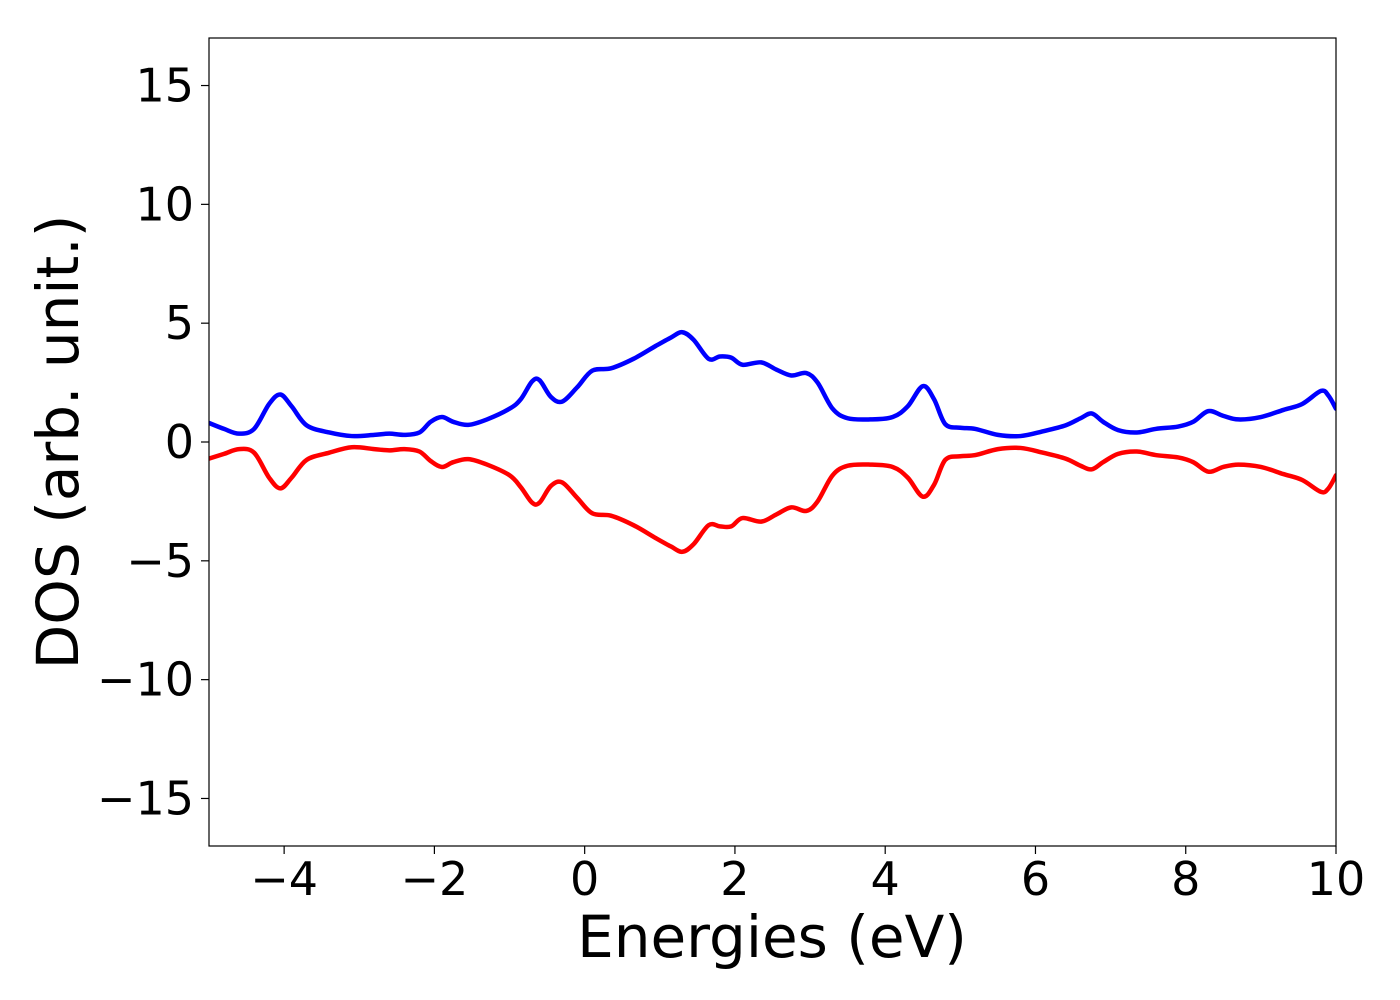 Image resolution: width=1400 pixels, height=1000 pixels. What do you see at coordinates (164, 86) in the screenshot?
I see `y-tick-label: 15` at bounding box center [164, 86].